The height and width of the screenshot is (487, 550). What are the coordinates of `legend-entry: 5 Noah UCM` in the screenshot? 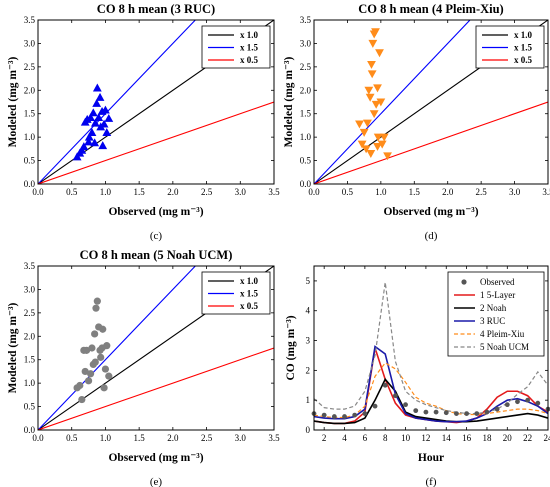 It's located at (504, 347).